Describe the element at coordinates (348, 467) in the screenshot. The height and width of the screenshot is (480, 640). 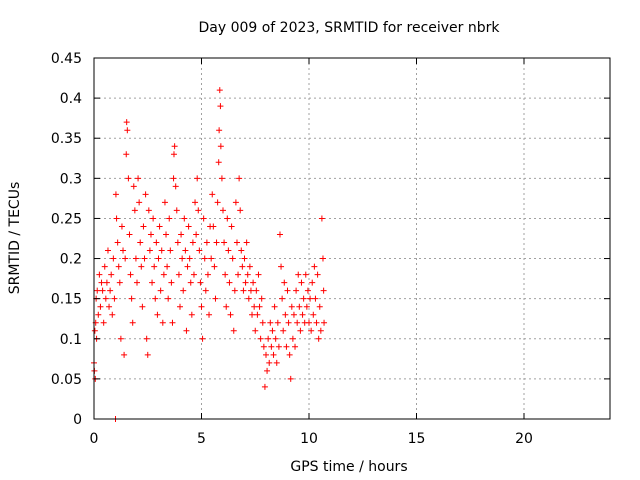
I see `x-axis-label: GPS time / hours` at that location.